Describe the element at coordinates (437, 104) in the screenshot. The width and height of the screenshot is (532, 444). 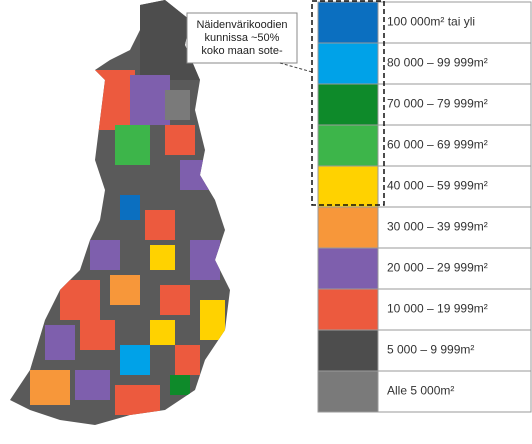
I see `legend-label: 70 000 – 79 999m²` at that location.